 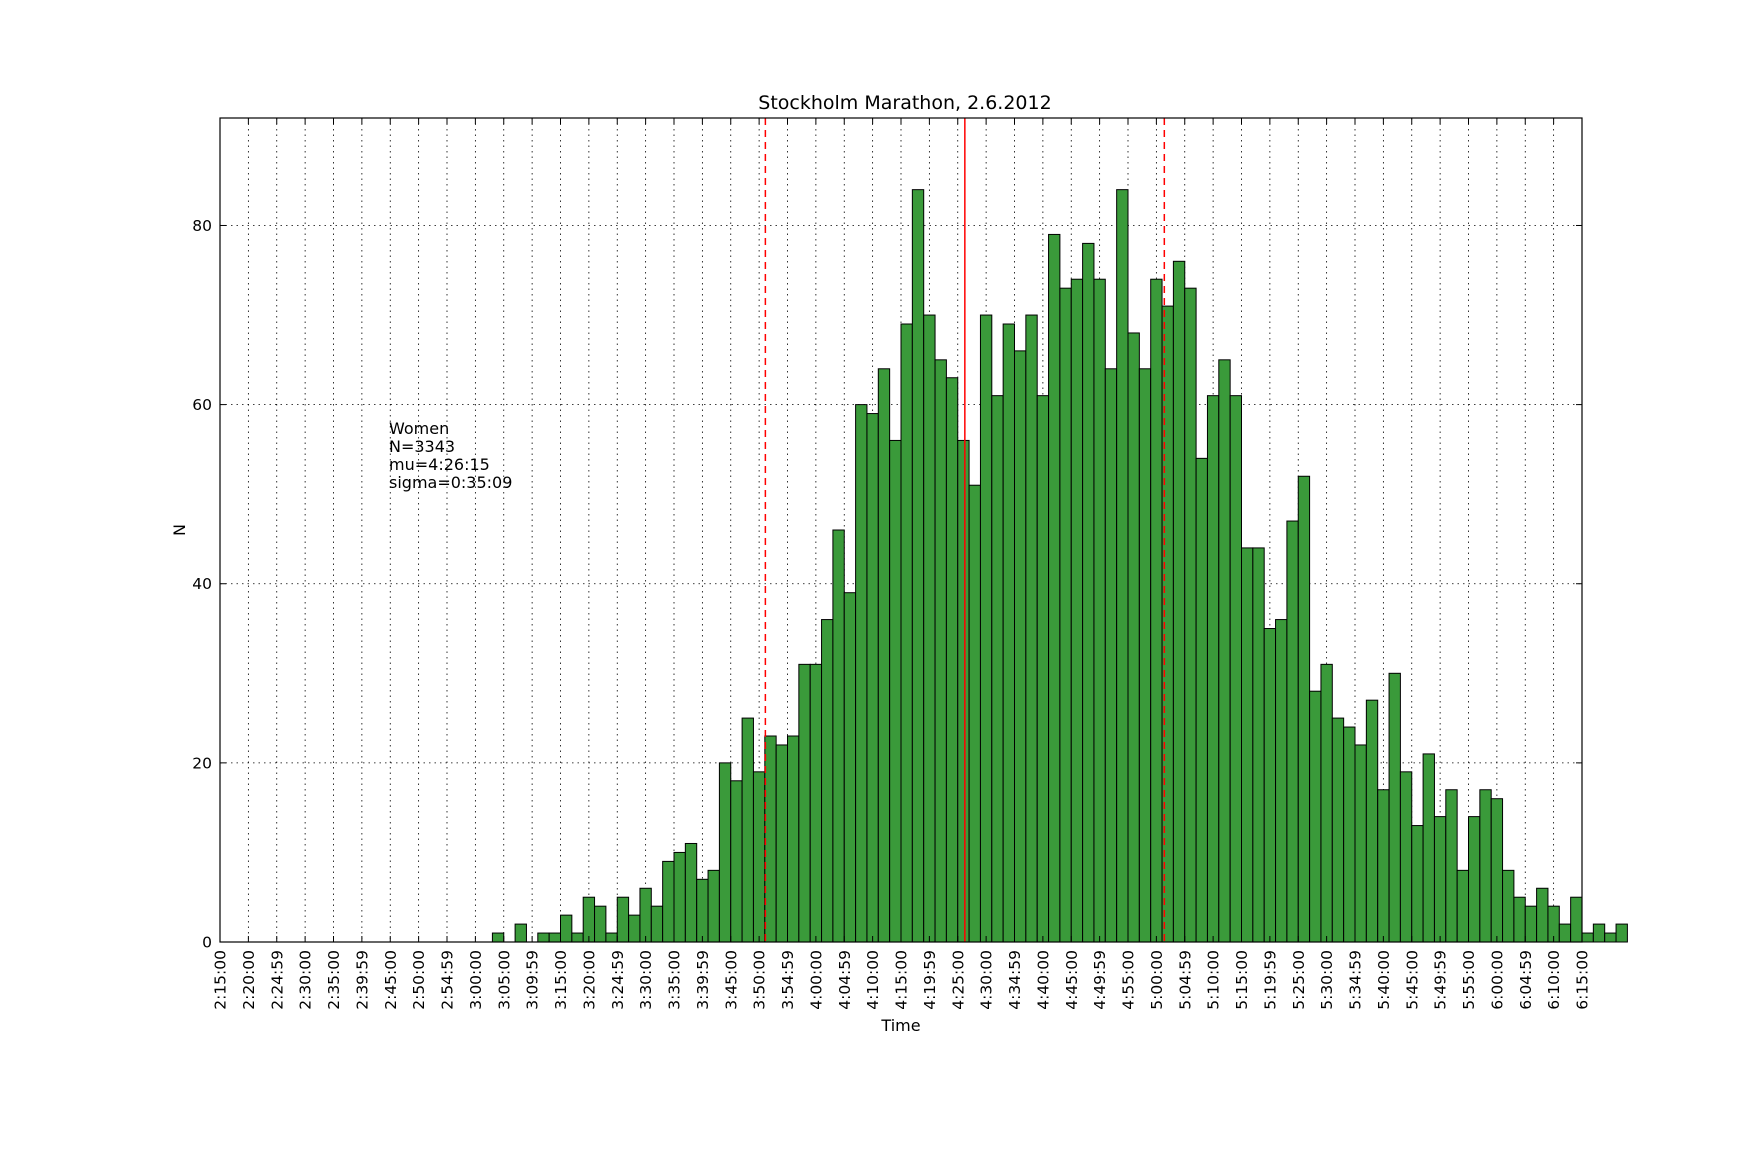 I want to click on y-tick-label: 20, so click(x=202, y=763).